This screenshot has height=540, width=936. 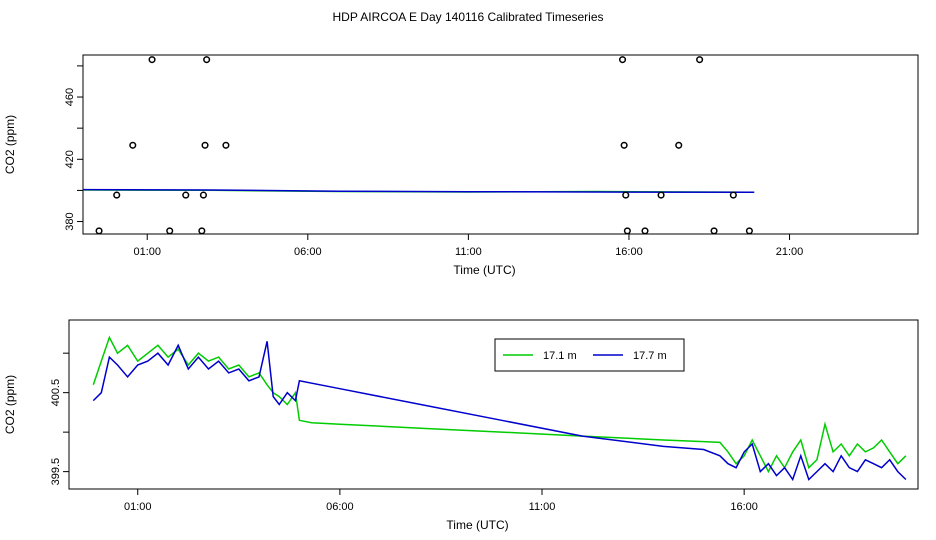 What do you see at coordinates (56, 472) in the screenshot?
I see `y-tick-label: 399.5` at bounding box center [56, 472].